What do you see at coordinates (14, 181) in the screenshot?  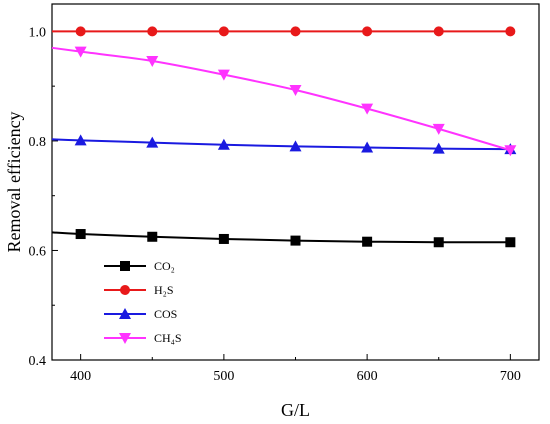 I see `y-axis-title: Removal efficiency` at bounding box center [14, 181].